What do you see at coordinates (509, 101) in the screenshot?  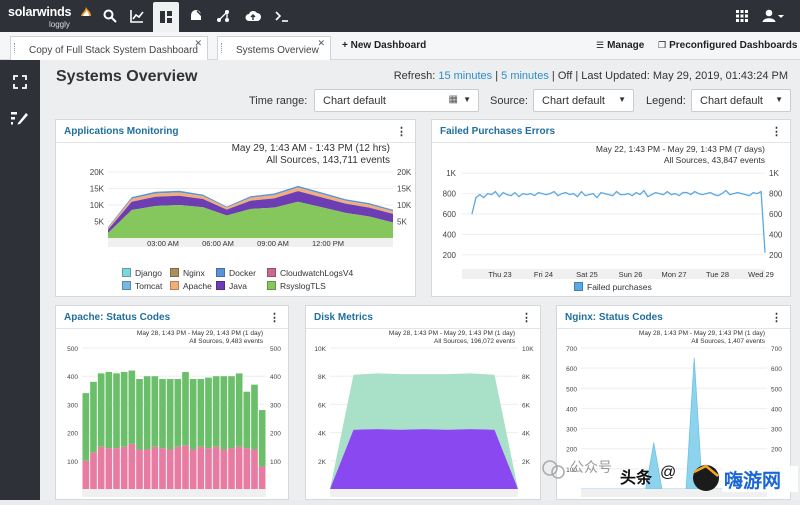 I see `source-label: Source:` at bounding box center [509, 101].